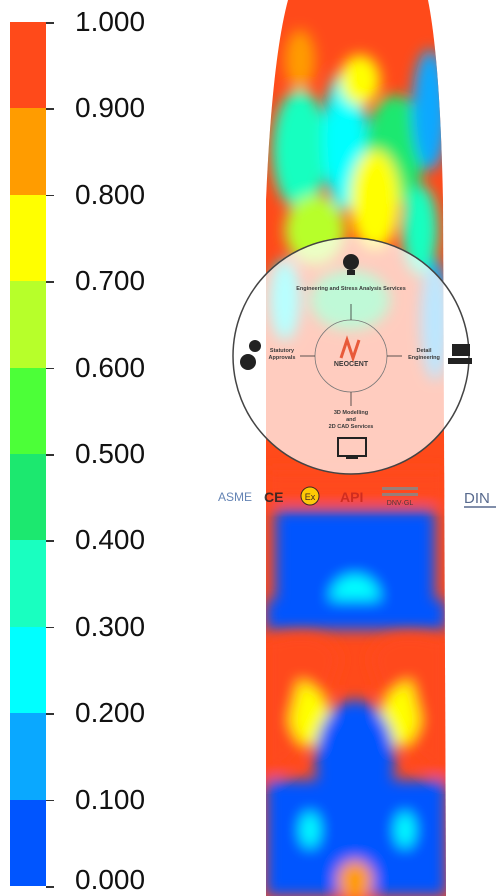  Describe the element at coordinates (352, 448) in the screenshot. I see `monitor-icon` at that location.